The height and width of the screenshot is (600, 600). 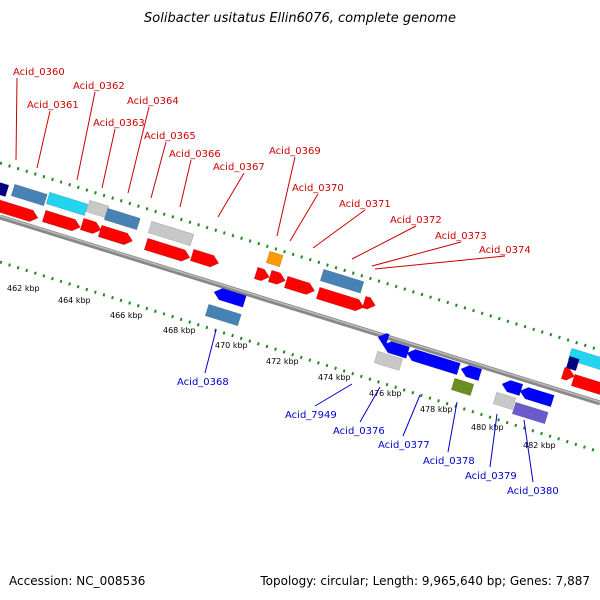 I want to click on kbp-tick-label: 476 kbp, so click(x=385, y=393).